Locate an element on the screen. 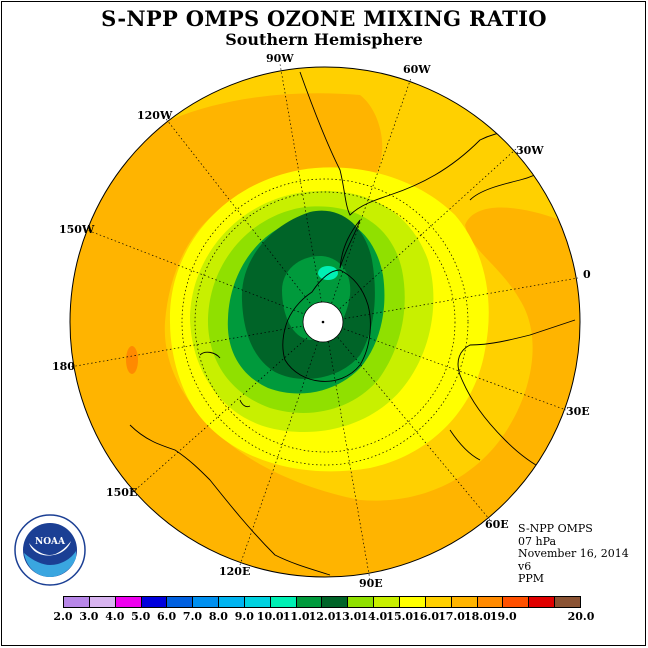 This screenshot has width=648, height=648. lon-label-120e: 120E is located at coordinates (235, 571).